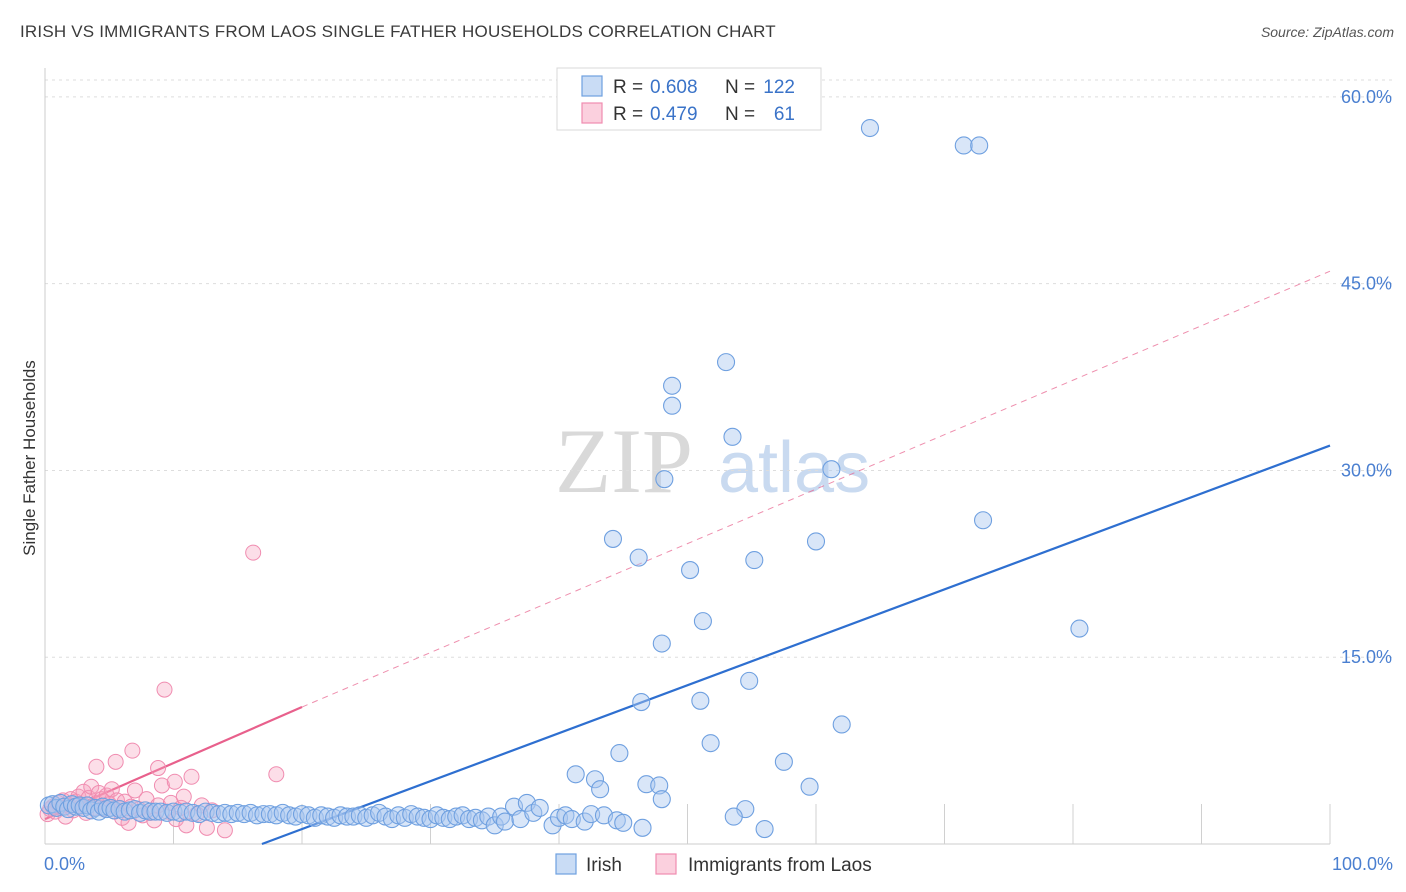  What do you see at coordinates (592, 113) in the screenshot?
I see `legend-swatch-laos` at bounding box center [592, 113].